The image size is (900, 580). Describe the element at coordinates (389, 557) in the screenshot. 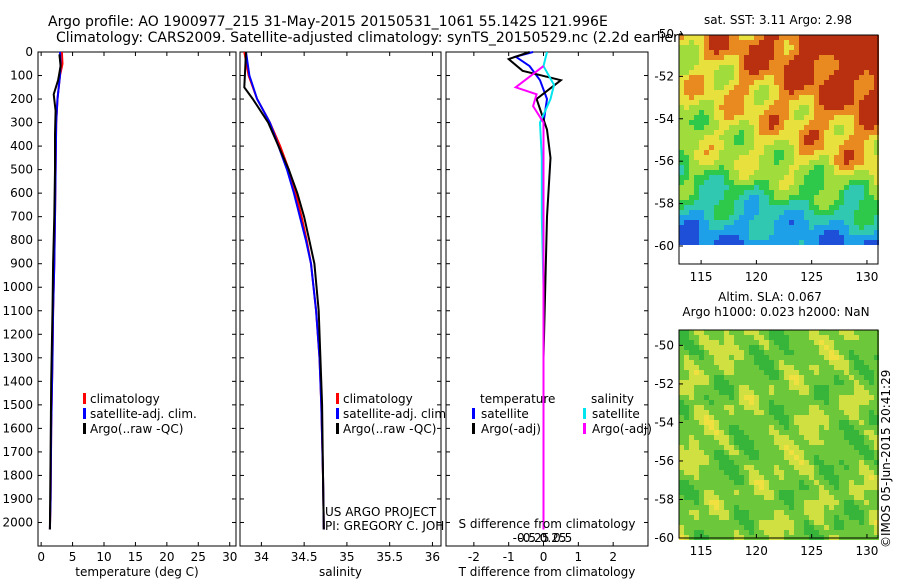

I see `salinity-xtick-label: 35.5` at that location.